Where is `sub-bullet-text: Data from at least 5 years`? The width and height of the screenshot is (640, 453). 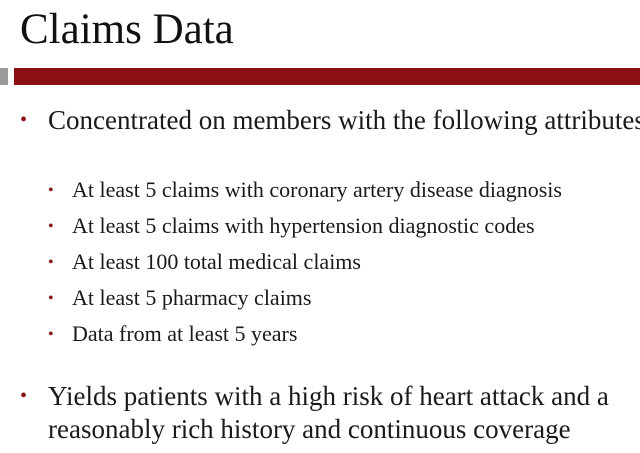 sub-bullet-text: Data from at least 5 years is located at coordinates (185, 333).